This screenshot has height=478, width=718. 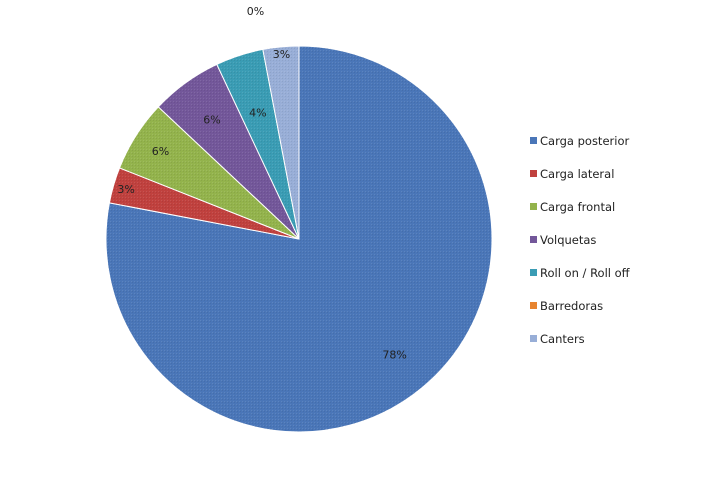 What do you see at coordinates (257, 113) in the screenshot?
I see `pie-data-label: 4%` at bounding box center [257, 113].